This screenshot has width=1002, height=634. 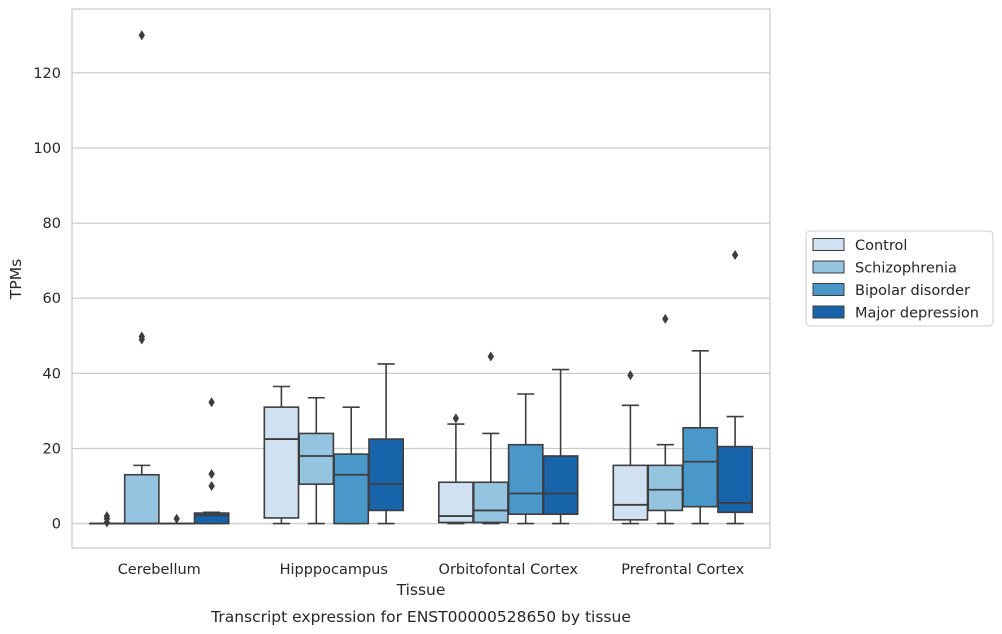 I want to click on y-tick-label: 0, so click(x=56, y=525).